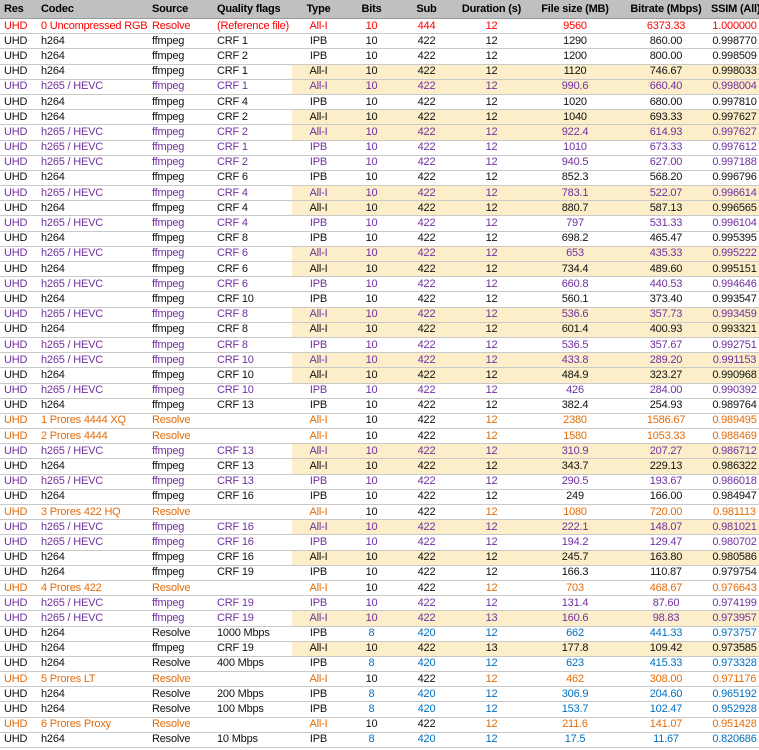 The width and height of the screenshot is (759, 750). Describe the element at coordinates (734, 436) in the screenshot. I see `cell-ssim: 0.988469` at that location.